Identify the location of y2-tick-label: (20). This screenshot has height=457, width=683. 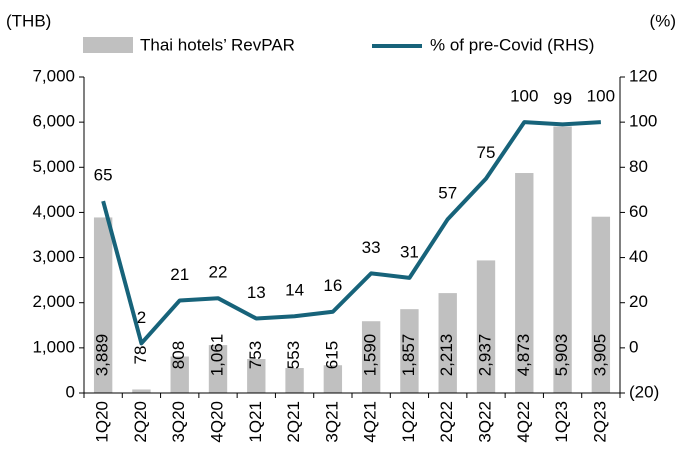
(644, 391).